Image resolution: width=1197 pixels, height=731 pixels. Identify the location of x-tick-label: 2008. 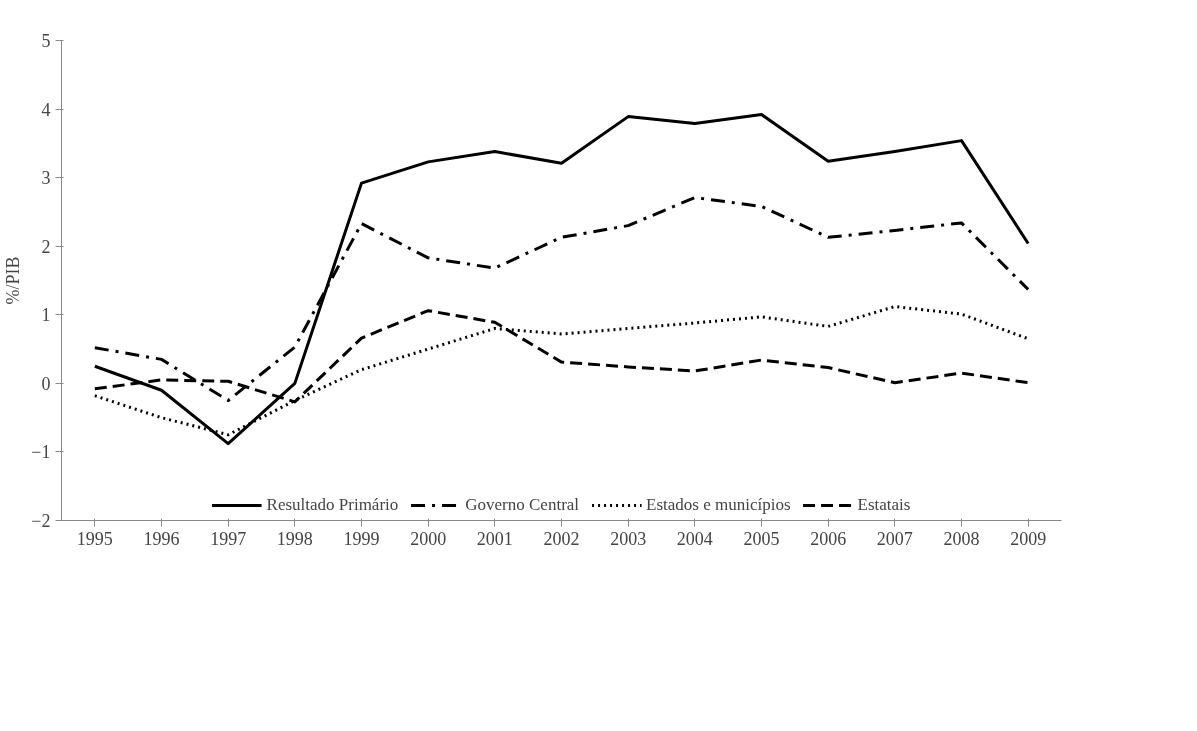
(961, 538).